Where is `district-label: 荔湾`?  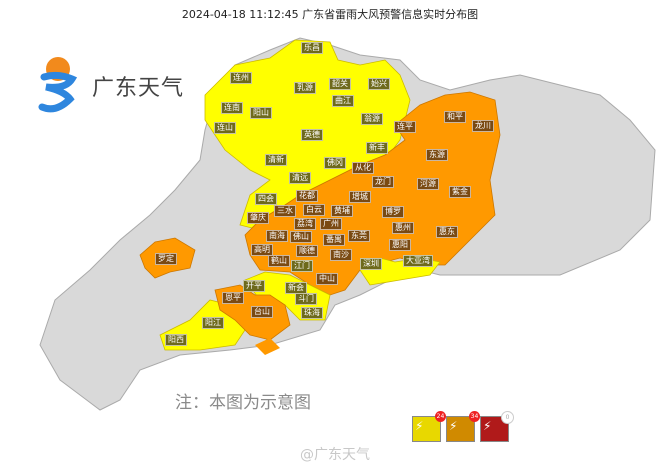 district-label: 荔湾 is located at coordinates (305, 224).